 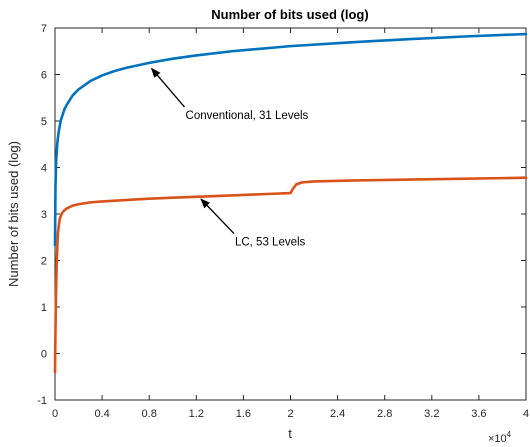 What do you see at coordinates (526, 414) in the screenshot?
I see `x-tick-label: 4` at bounding box center [526, 414].